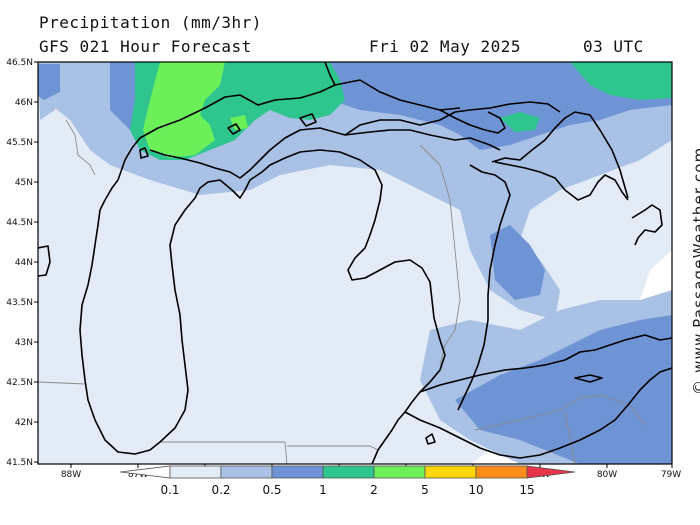 This screenshot has width=700, height=525. What do you see at coordinates (19, 143) in the screenshot?
I see `lat-label: 45.5N` at bounding box center [19, 143].